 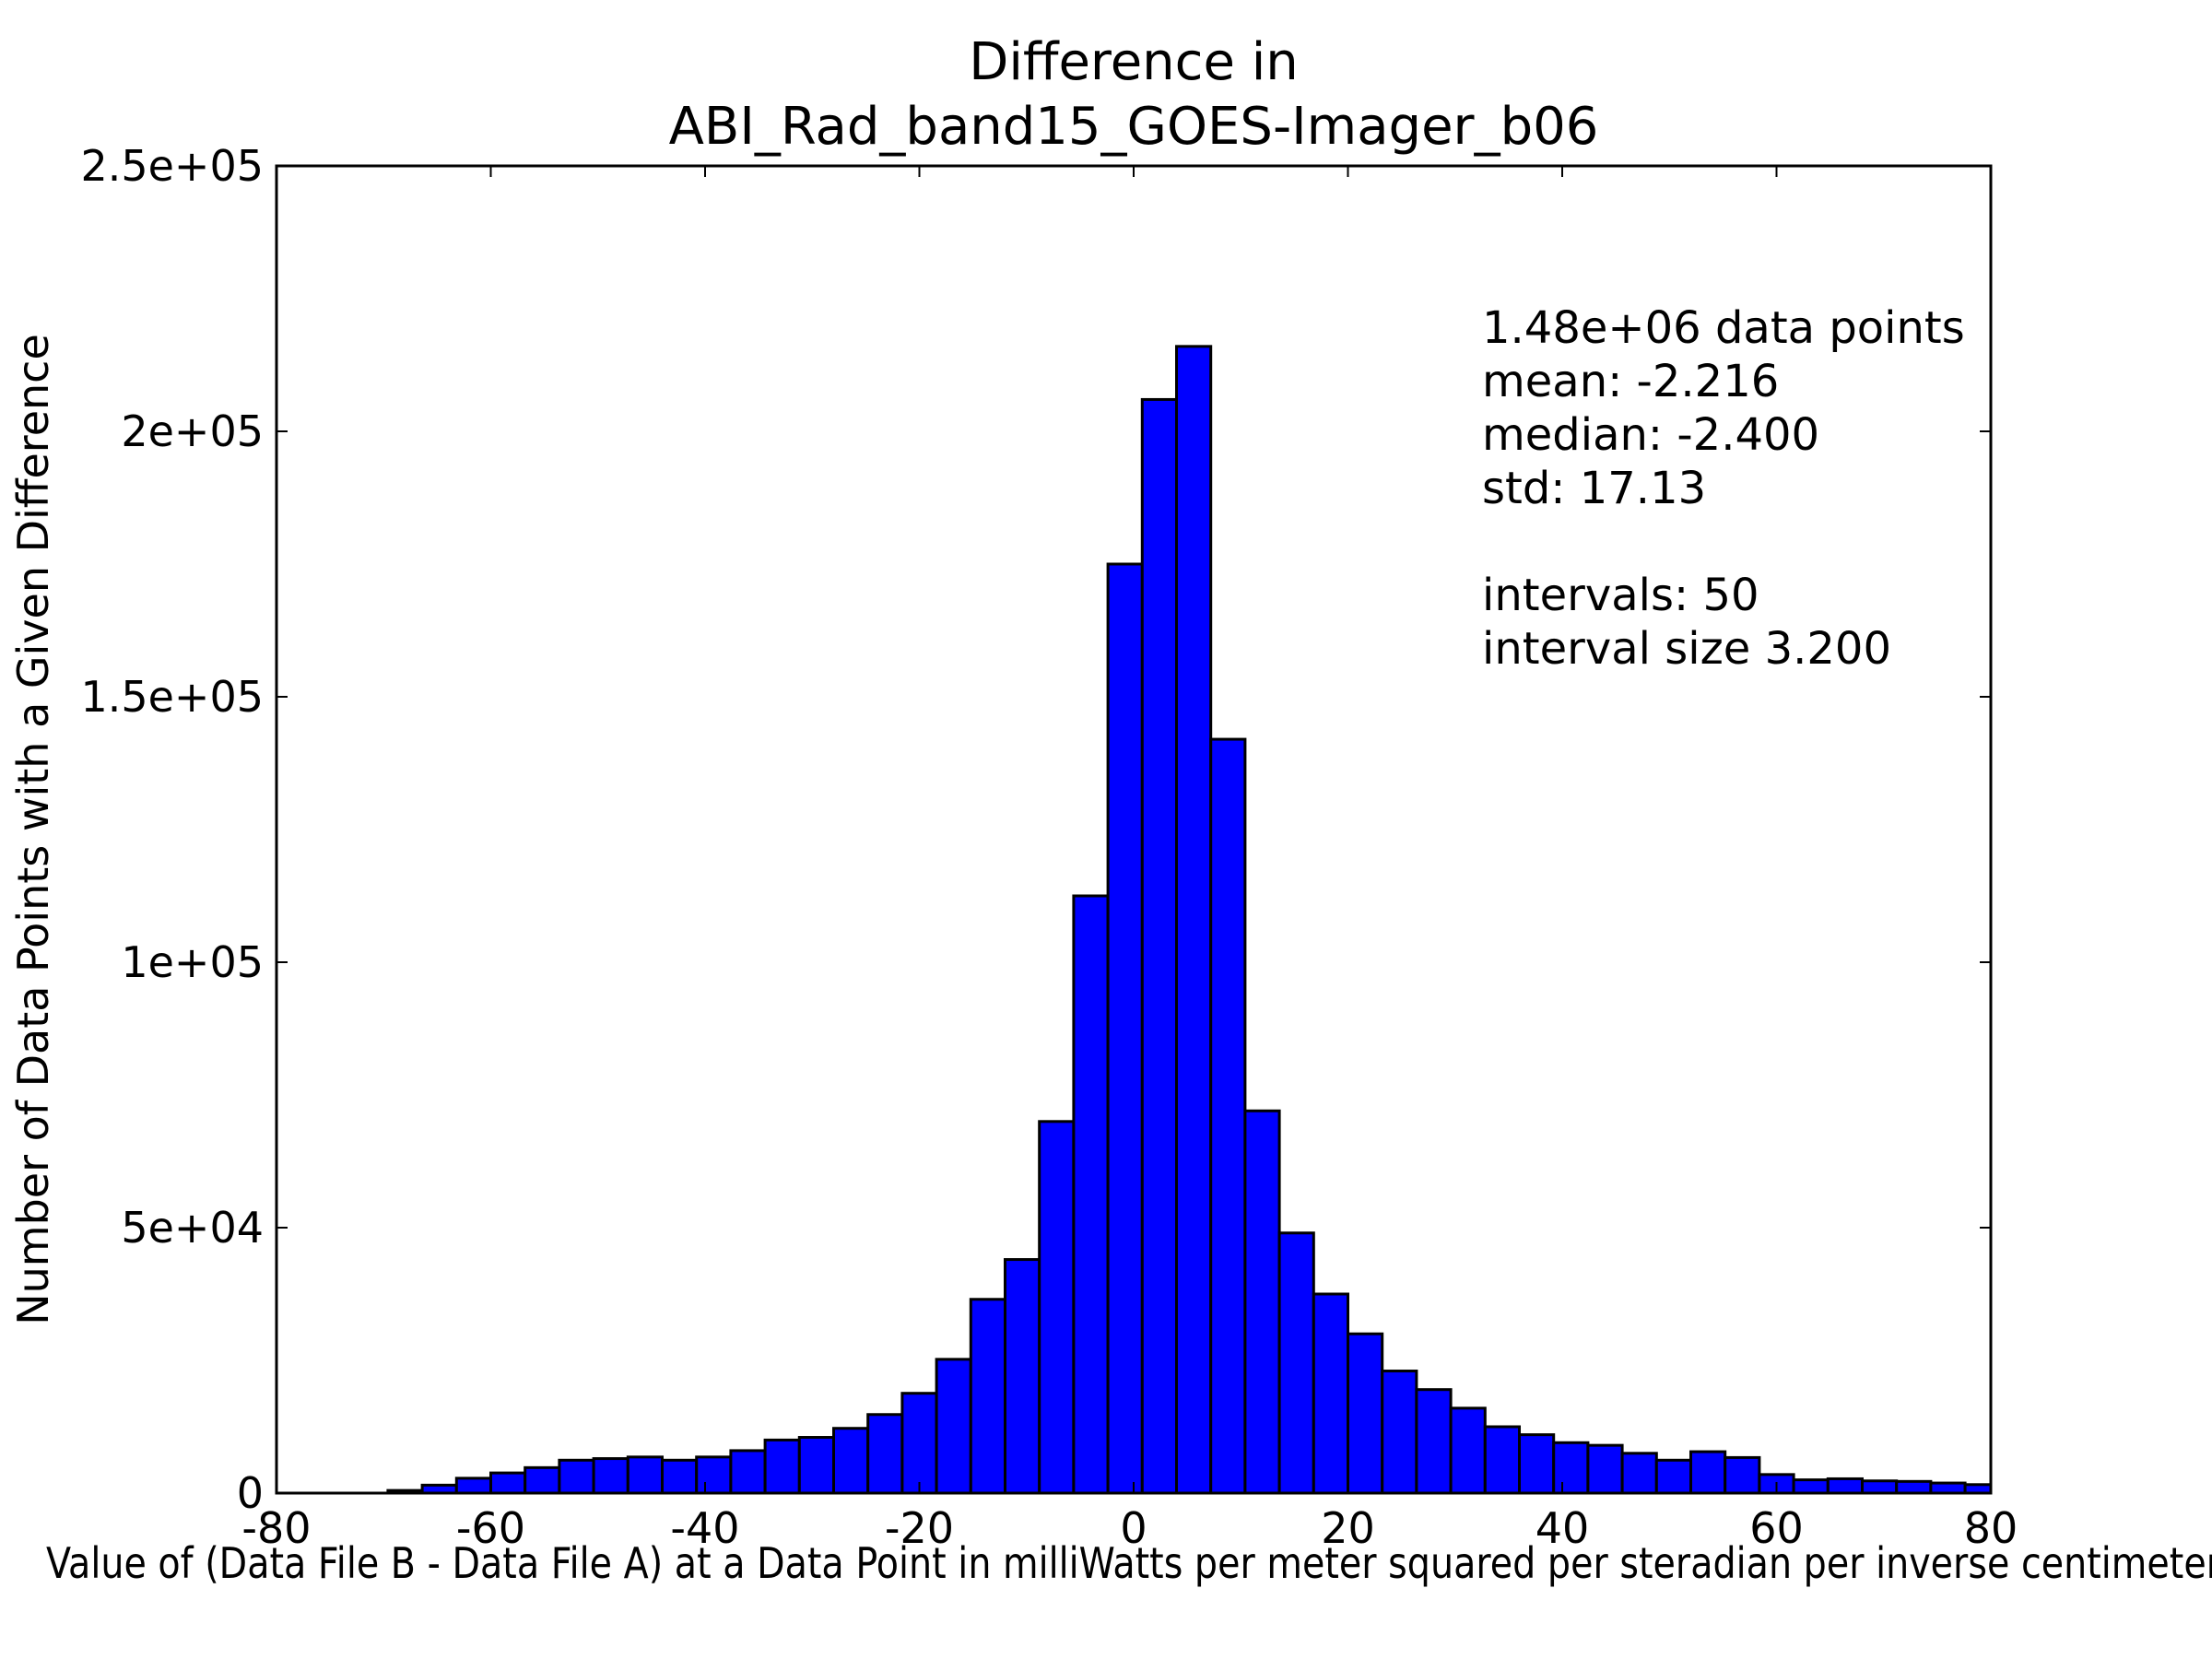 I want to click on y-tick-label: 5e+04, so click(x=192, y=1228).